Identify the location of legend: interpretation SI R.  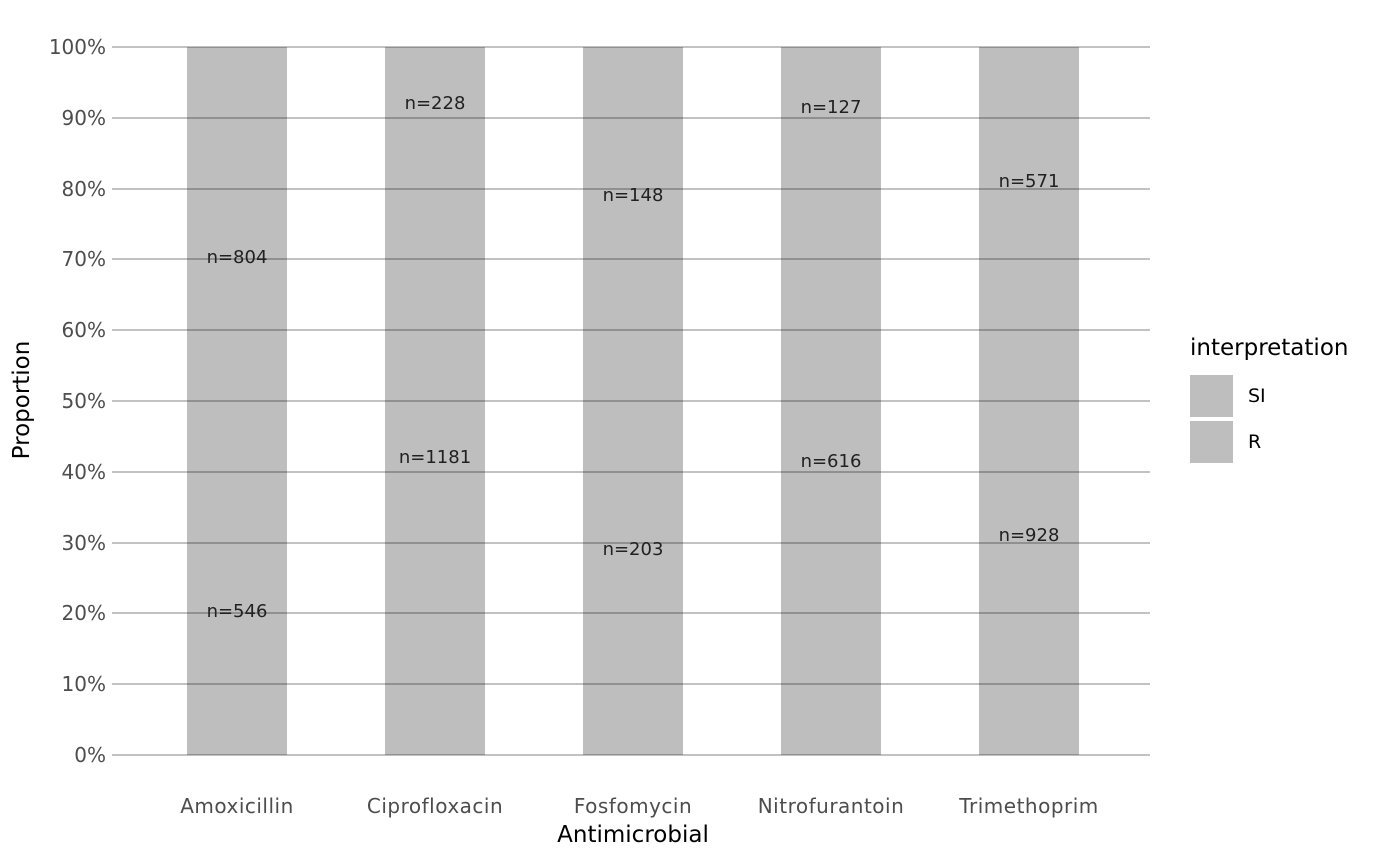
(1269, 401).